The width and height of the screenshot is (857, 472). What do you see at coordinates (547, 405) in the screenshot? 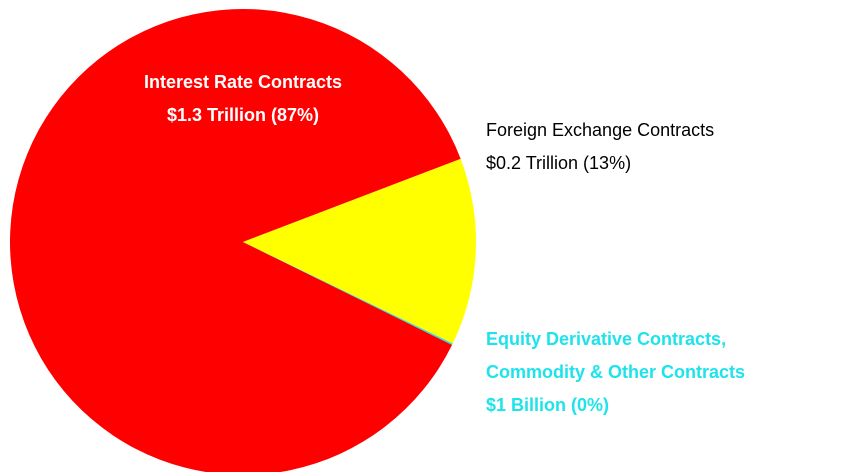
I see `slice-value-label: $1 Billion (0%)` at bounding box center [547, 405].